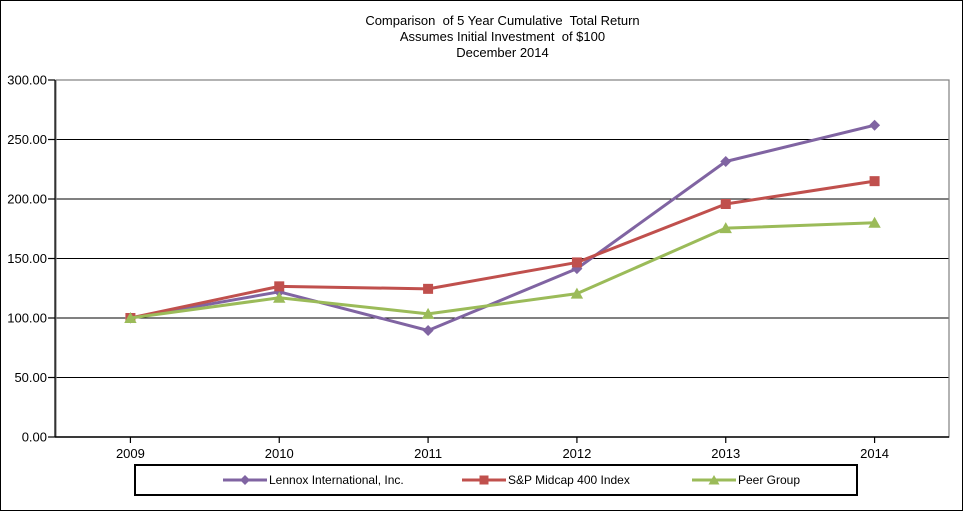 The height and width of the screenshot is (511, 963). I want to click on y-tick-label: 250.00, so click(27, 139).